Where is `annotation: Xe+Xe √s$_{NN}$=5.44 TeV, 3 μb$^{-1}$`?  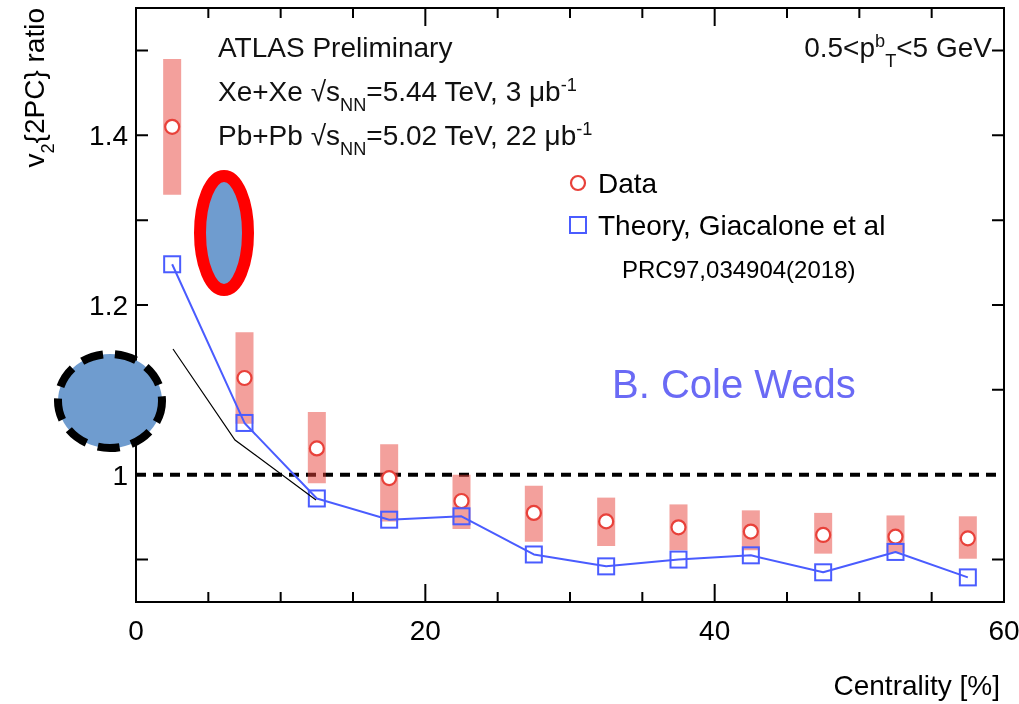 annotation: Xe+Xe √s$_{NN}$=5.44 TeV, 3 μb$^{-1}$ is located at coordinates (397, 95).